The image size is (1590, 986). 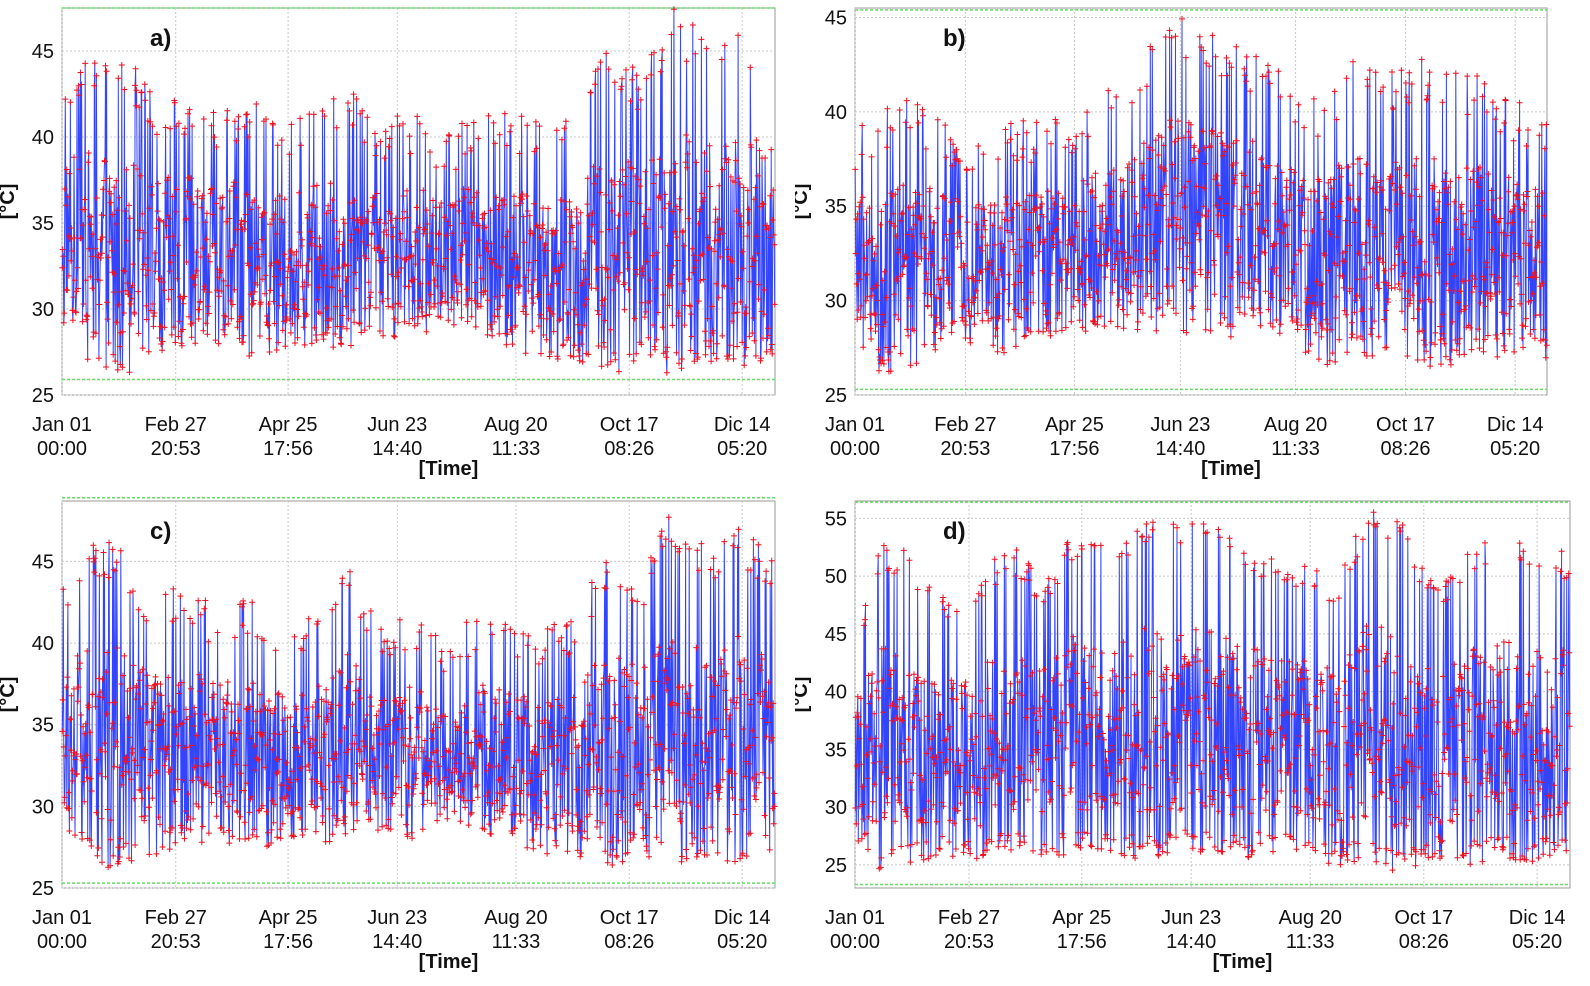 What do you see at coordinates (954, 531) in the screenshot?
I see `panel-label-d: d)` at bounding box center [954, 531].